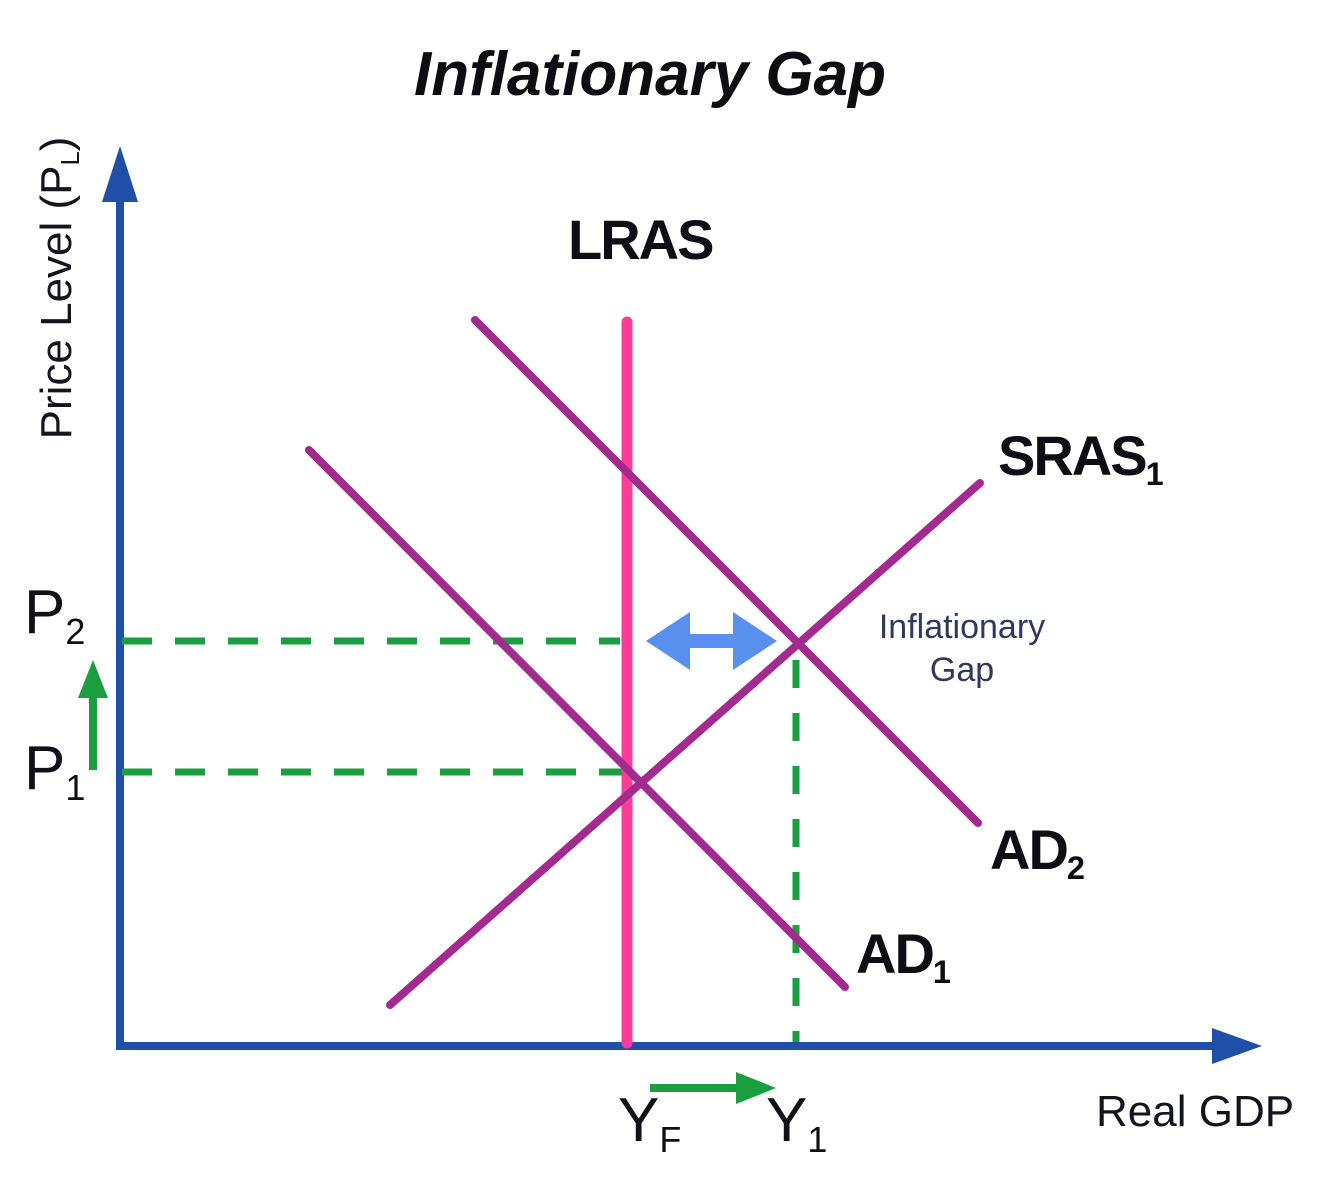 The image size is (1342, 1200). What do you see at coordinates (817, 1139) in the screenshot?
I see `y1-label-subscript: 1` at bounding box center [817, 1139].